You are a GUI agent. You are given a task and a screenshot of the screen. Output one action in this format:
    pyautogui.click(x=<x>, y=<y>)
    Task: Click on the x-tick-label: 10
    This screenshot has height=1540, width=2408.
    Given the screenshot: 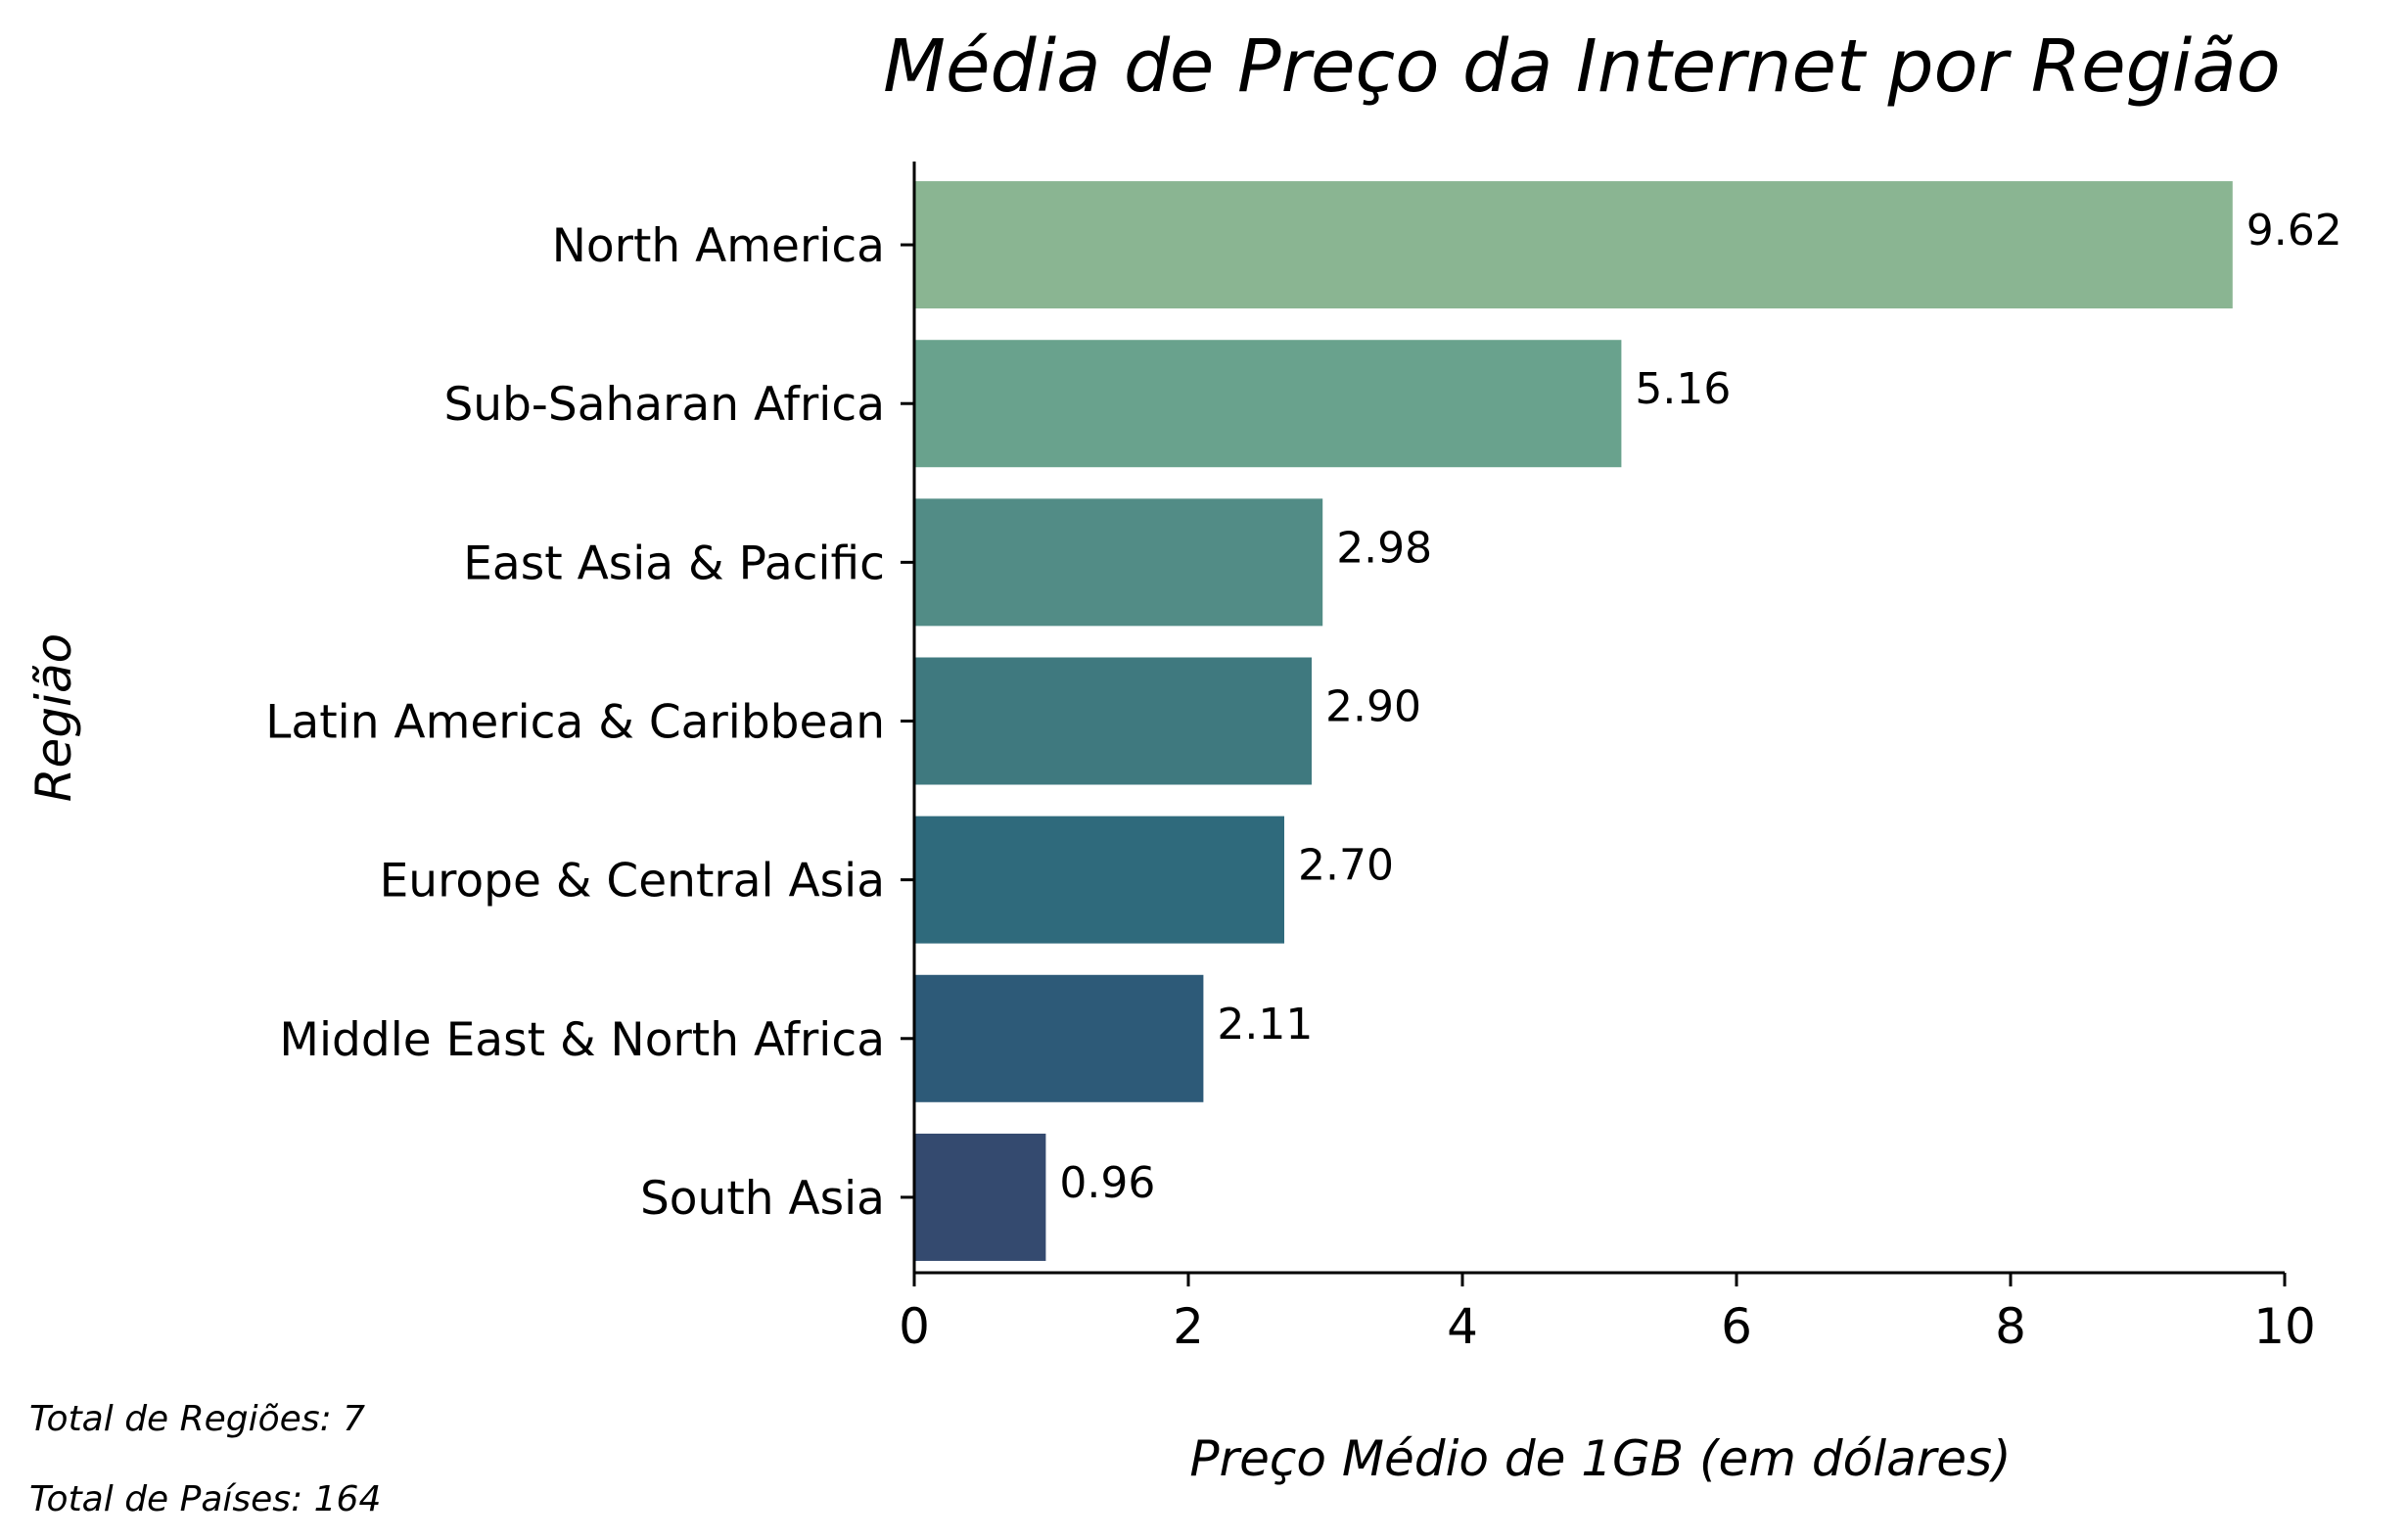 What is the action you would take?
    pyautogui.click(x=2284, y=1326)
    